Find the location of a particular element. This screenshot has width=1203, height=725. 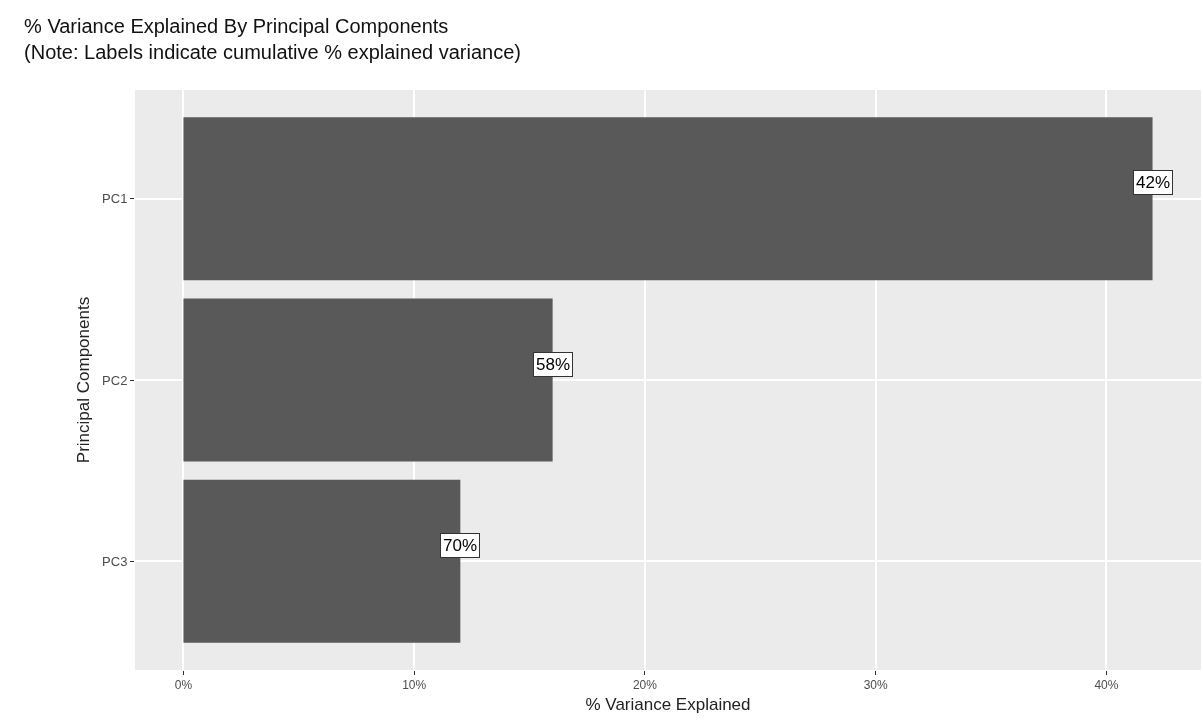

x-tick-label: 30% is located at coordinates (875, 685).